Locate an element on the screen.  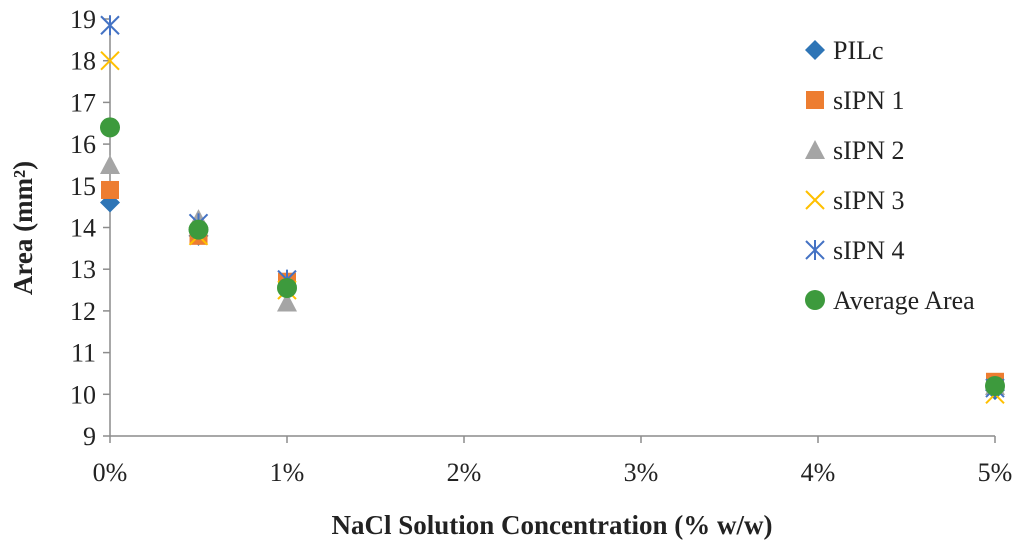
legend-label: sIPN 4 is located at coordinates (869, 250).